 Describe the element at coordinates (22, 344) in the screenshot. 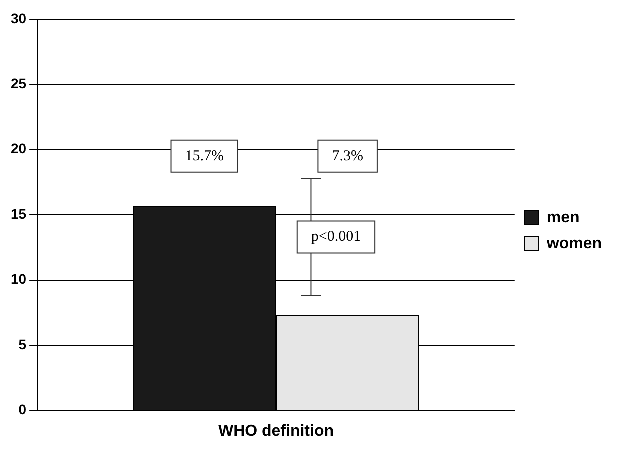

I see `y-tick-label: 5` at that location.